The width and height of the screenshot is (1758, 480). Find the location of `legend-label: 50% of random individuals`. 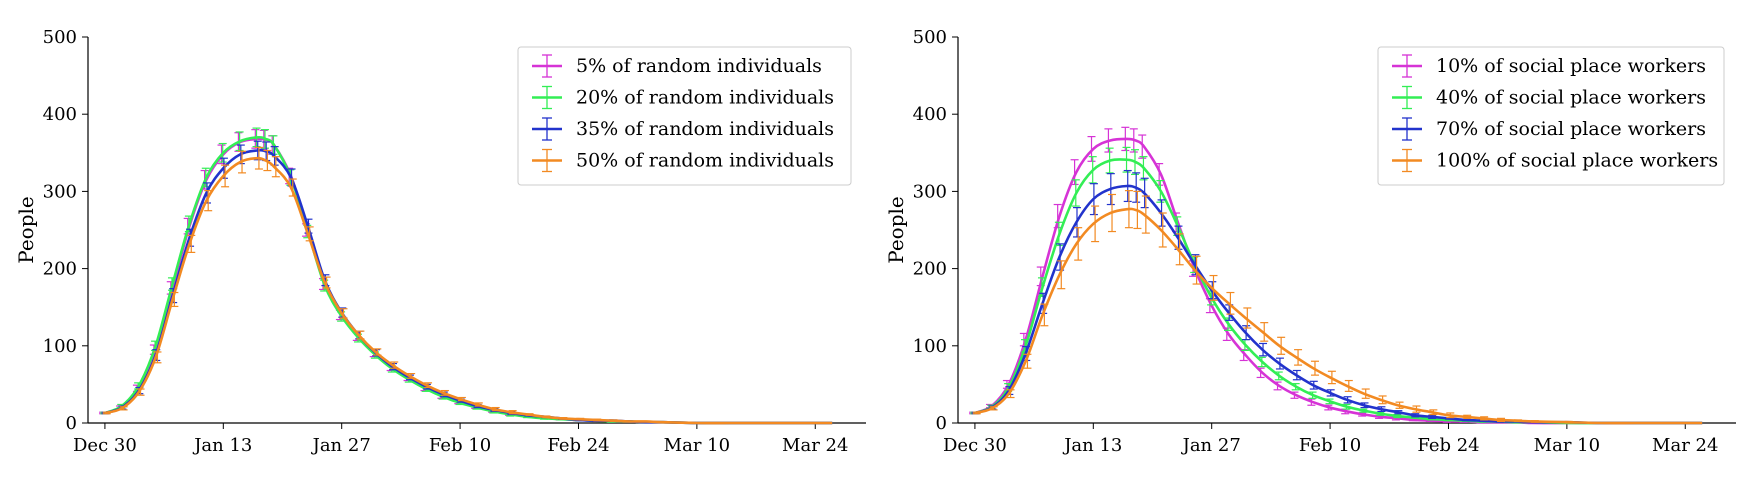

legend-label: 50% of random individuals is located at coordinates (705, 161).